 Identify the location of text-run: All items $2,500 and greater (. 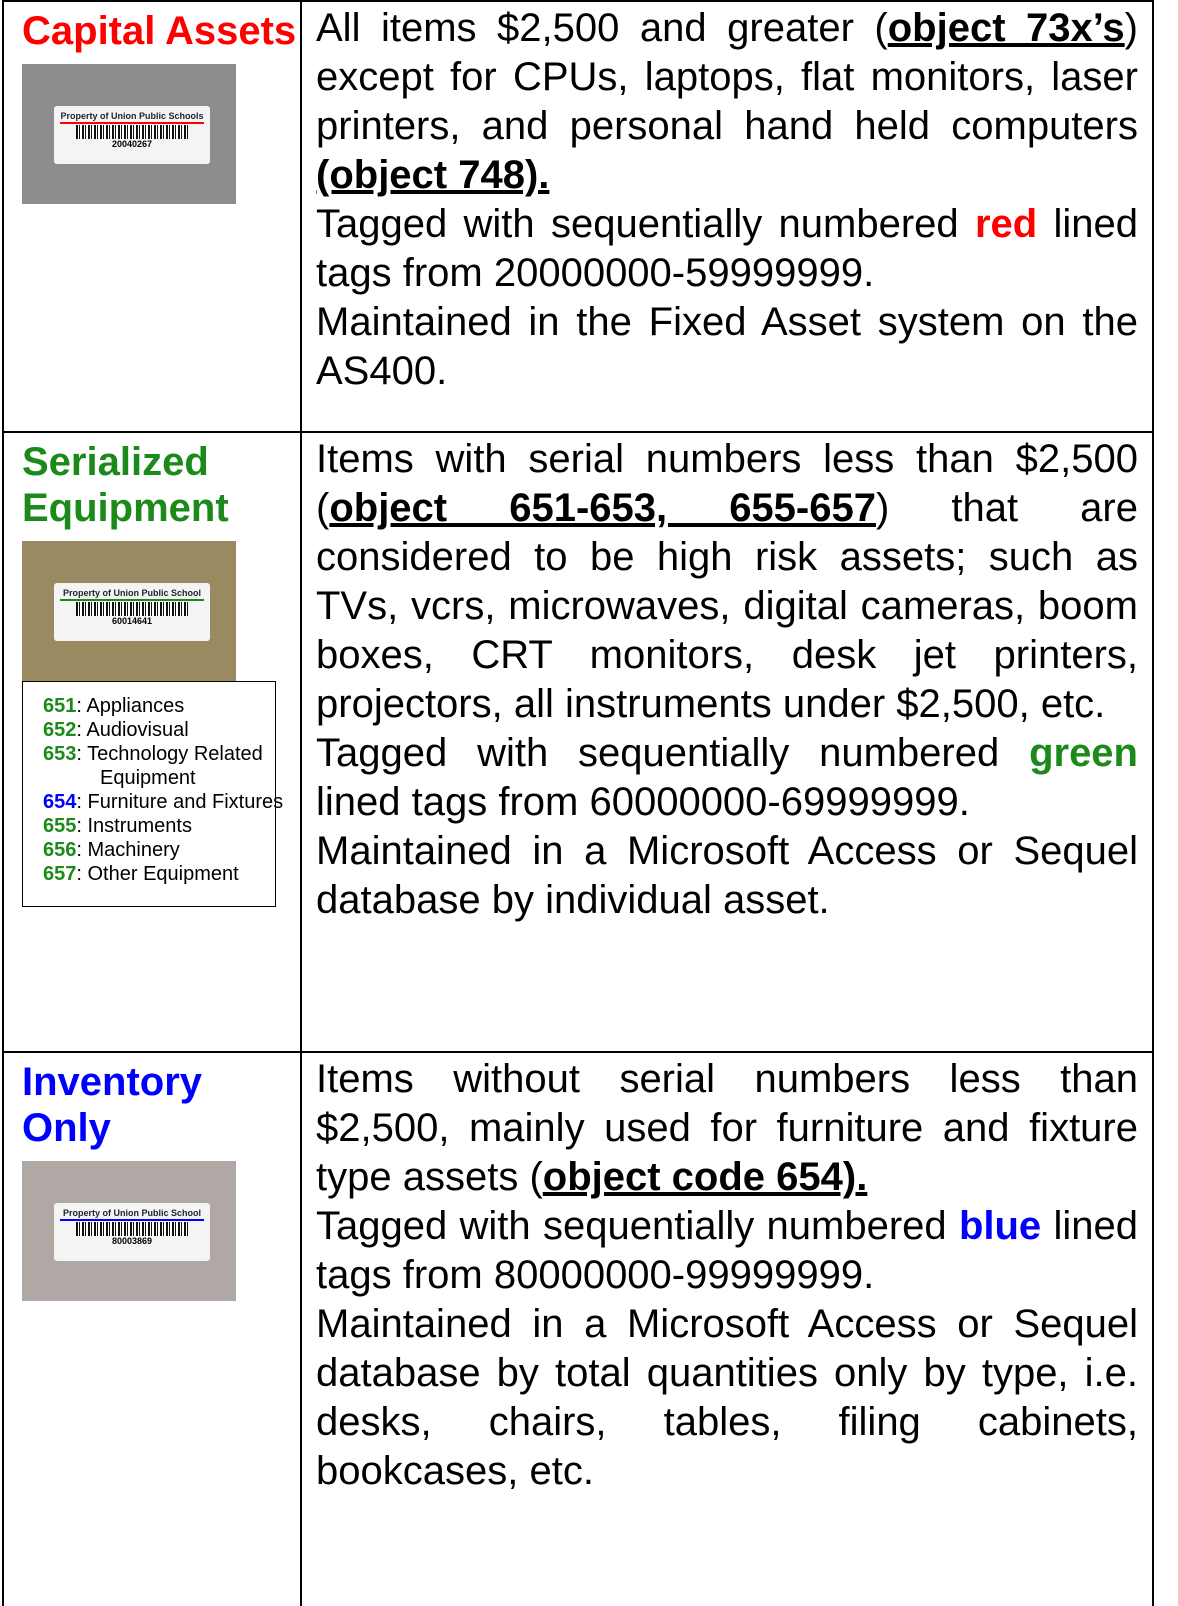
(602, 28).